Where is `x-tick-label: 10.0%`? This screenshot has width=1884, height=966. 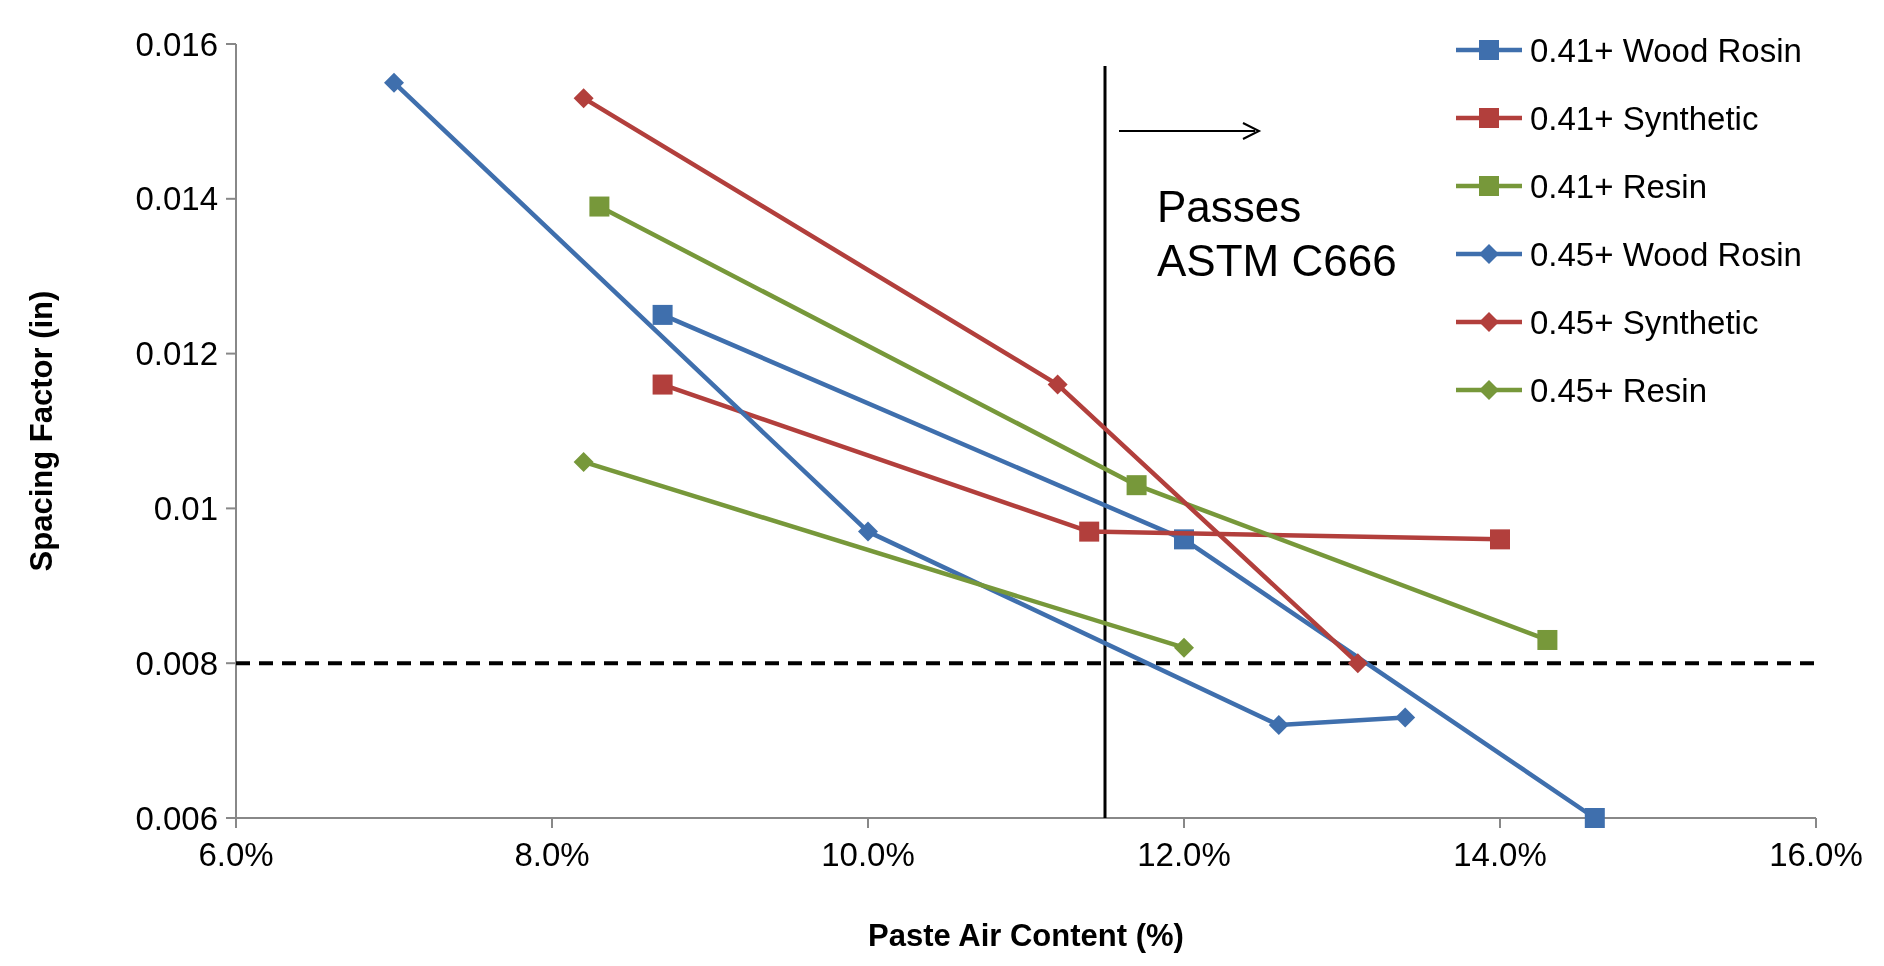 x-tick-label: 10.0% is located at coordinates (868, 854).